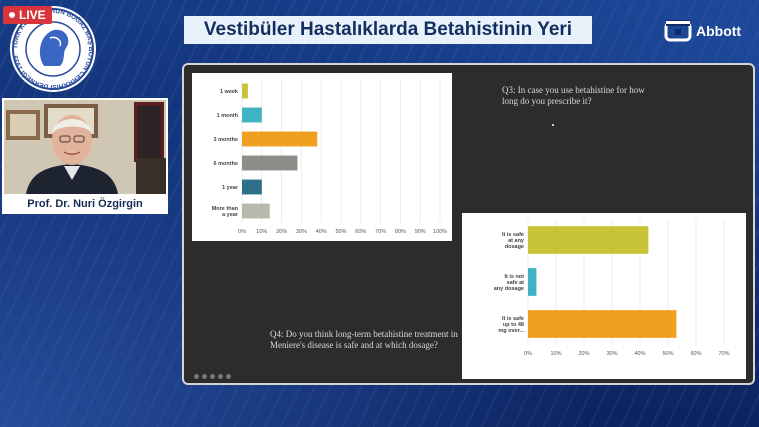  I want to click on category-label: More than a year, so click(225, 212).